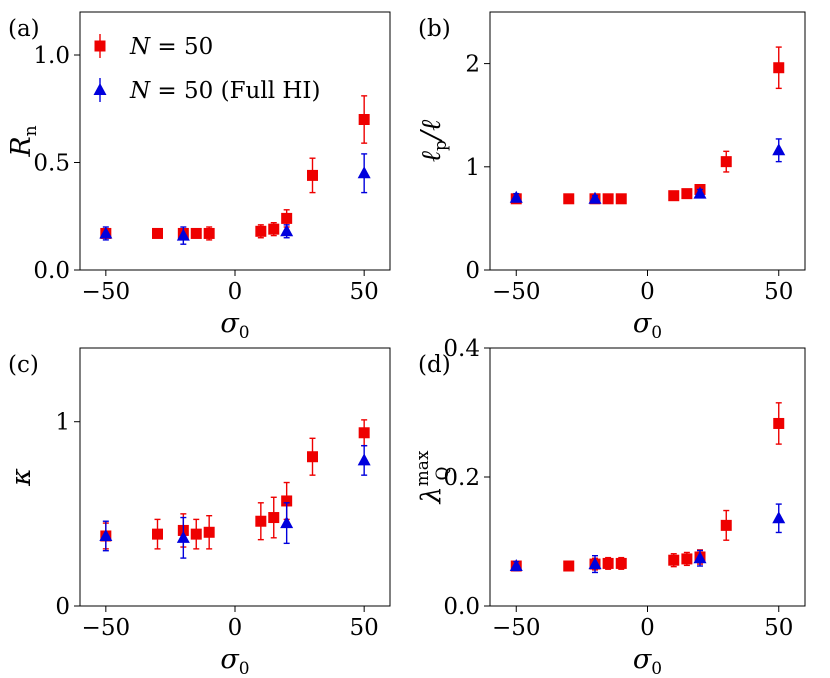 This screenshot has width=830, height=678. I want to click on y-tick-label: 0.5, so click(51, 164).